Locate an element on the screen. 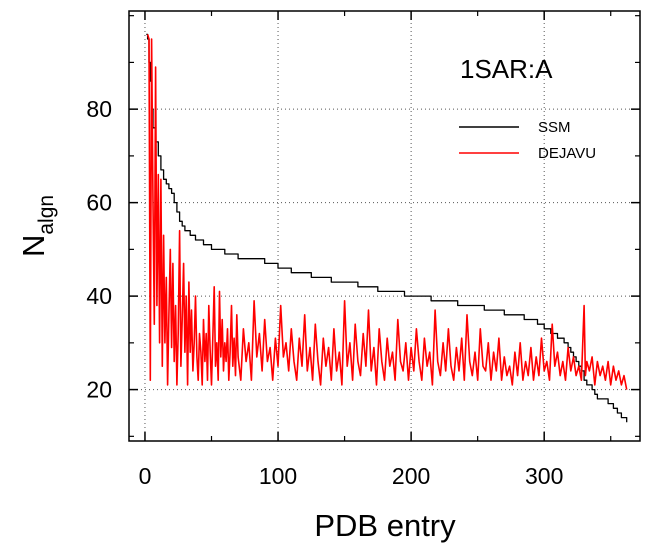  x-tick-label: 0 is located at coordinates (145, 476).